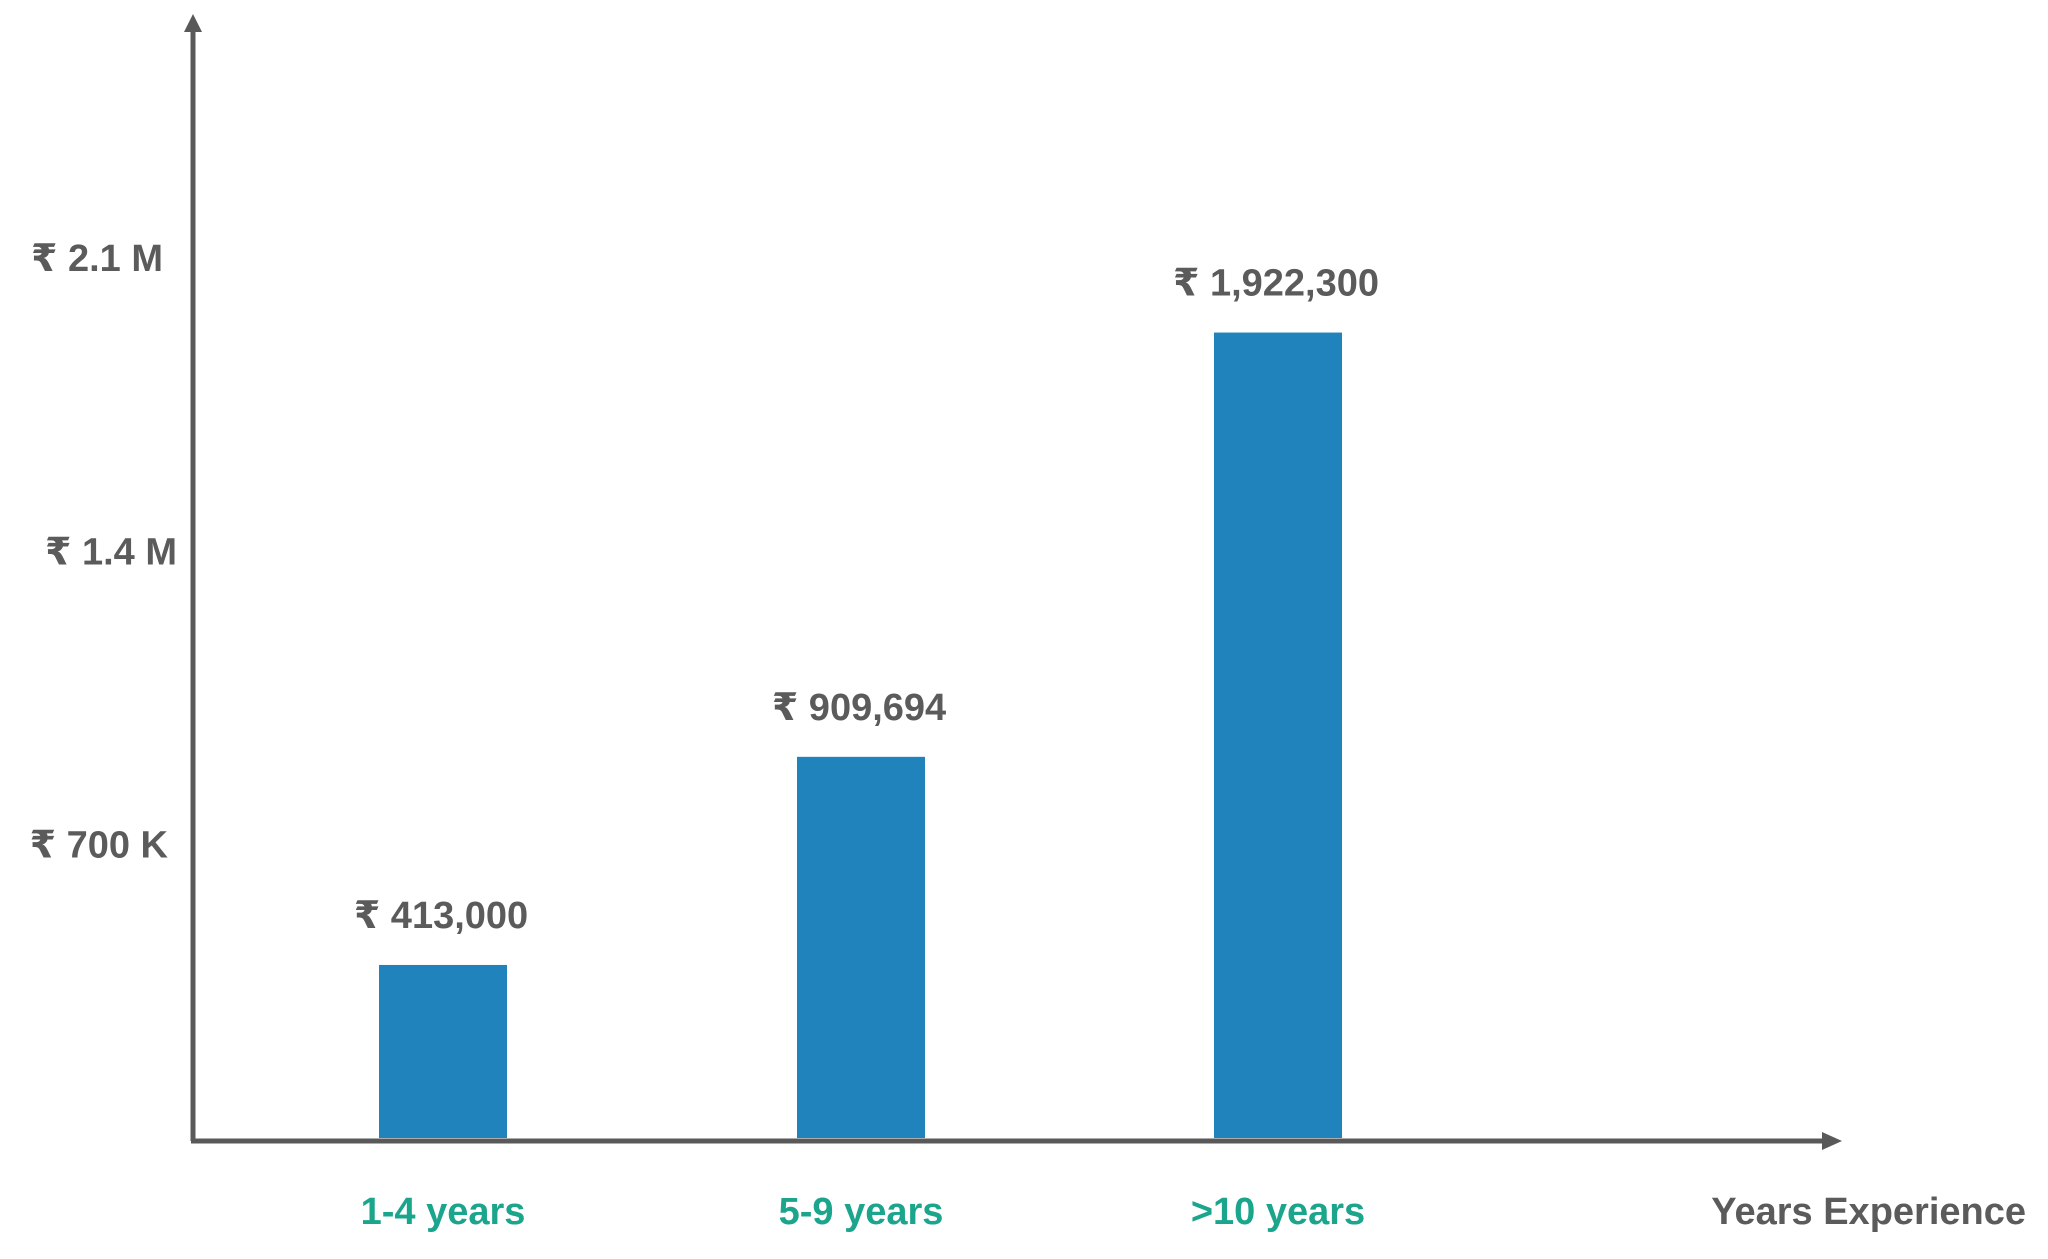 The image size is (2048, 1259). I want to click on x-axis-title: Years Experience, so click(1868, 1212).